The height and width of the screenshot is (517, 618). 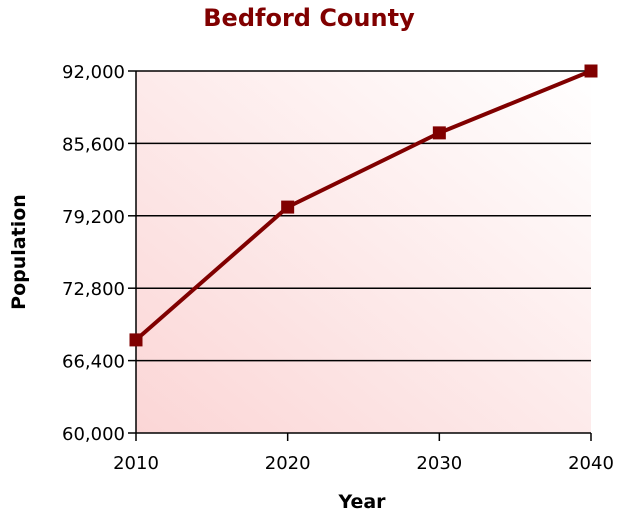 What do you see at coordinates (288, 463) in the screenshot?
I see `x-tick-label: 2020` at bounding box center [288, 463].